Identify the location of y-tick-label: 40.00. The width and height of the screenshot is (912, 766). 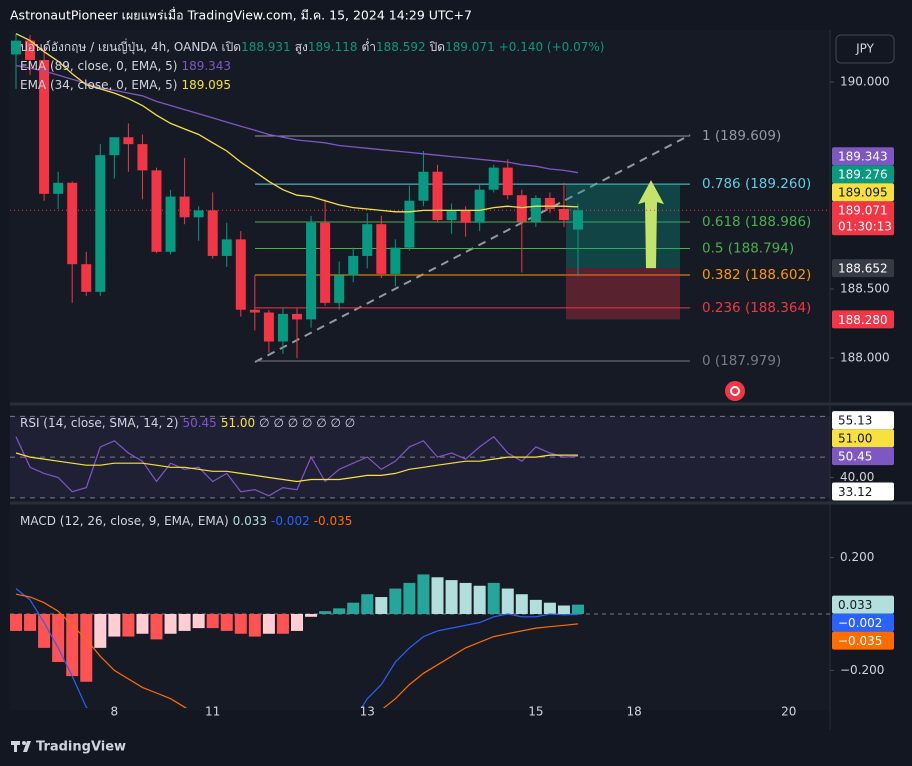
(857, 477).